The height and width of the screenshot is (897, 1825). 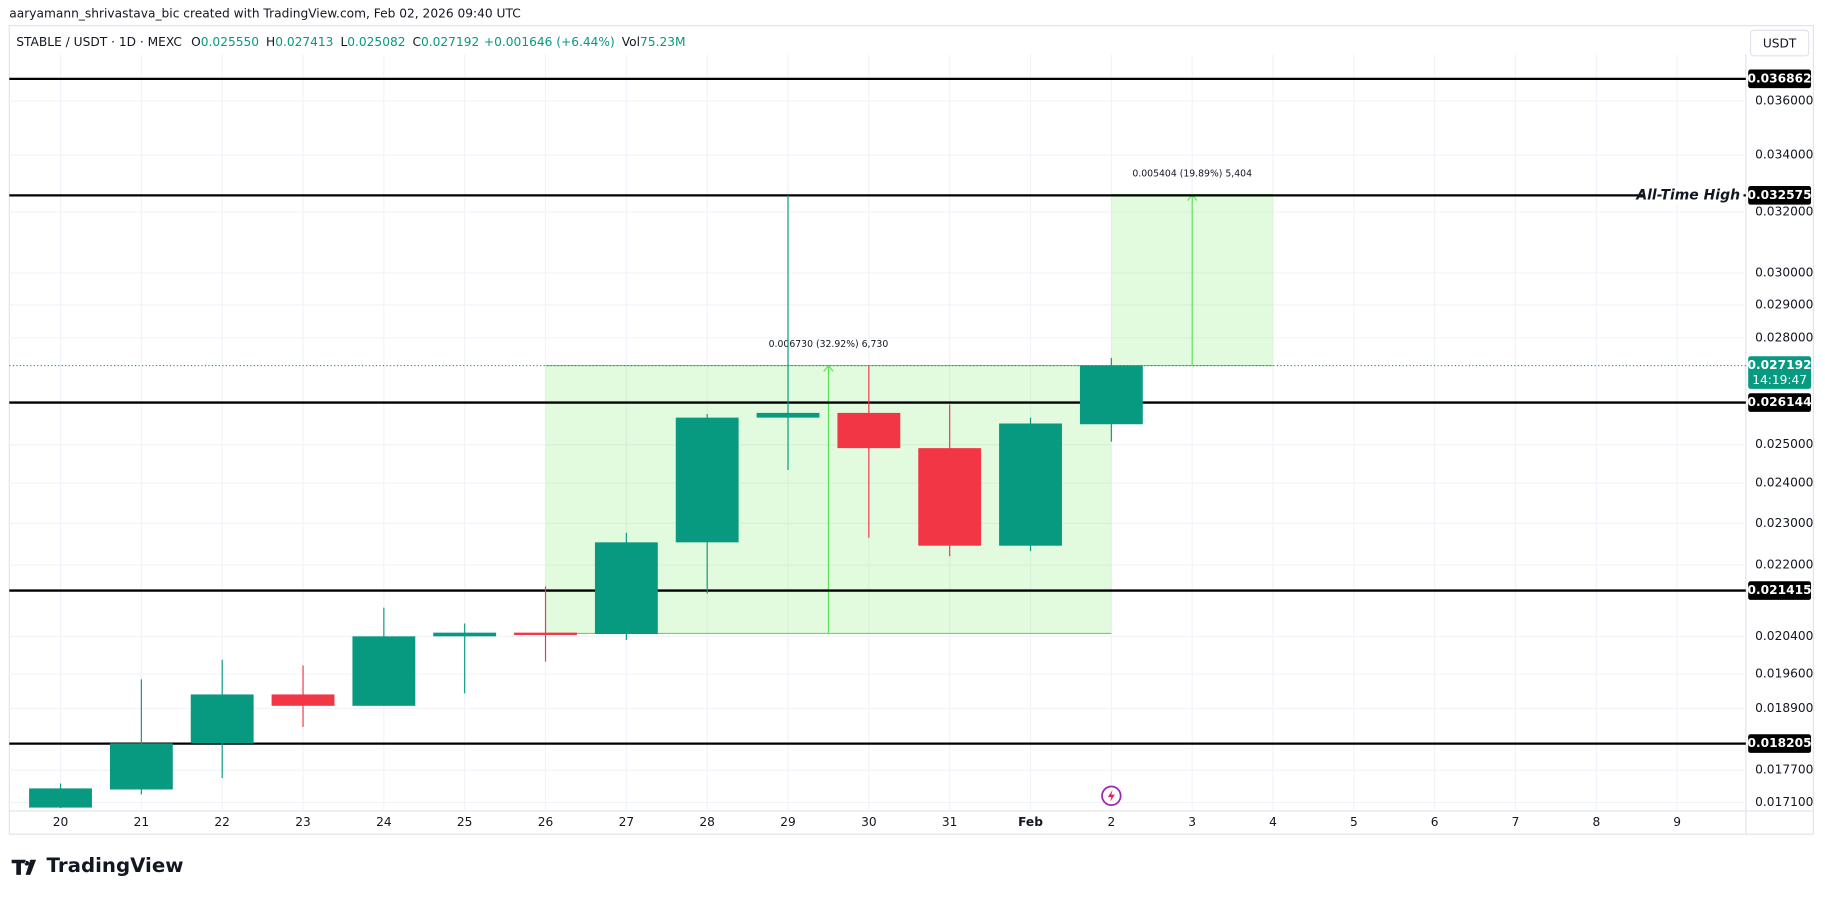 What do you see at coordinates (1784, 565) in the screenshot?
I see `y-tick-label: 0.022000` at bounding box center [1784, 565].